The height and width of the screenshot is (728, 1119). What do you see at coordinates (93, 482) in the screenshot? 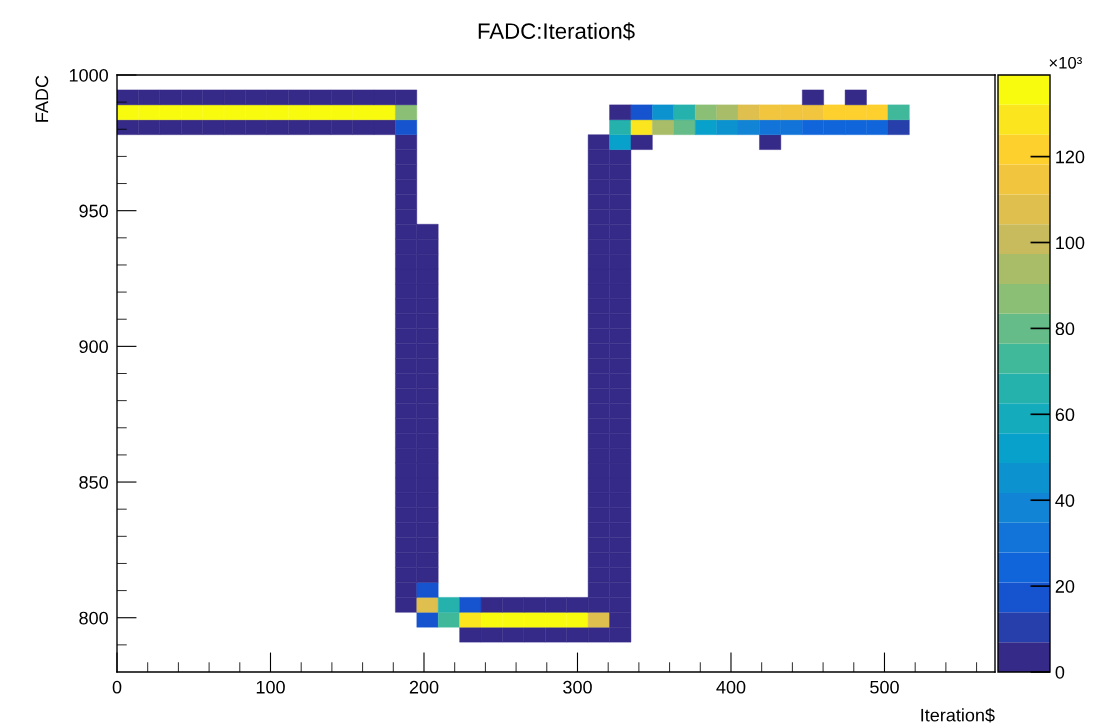
I see `y-tick-label: 850` at bounding box center [93, 482].